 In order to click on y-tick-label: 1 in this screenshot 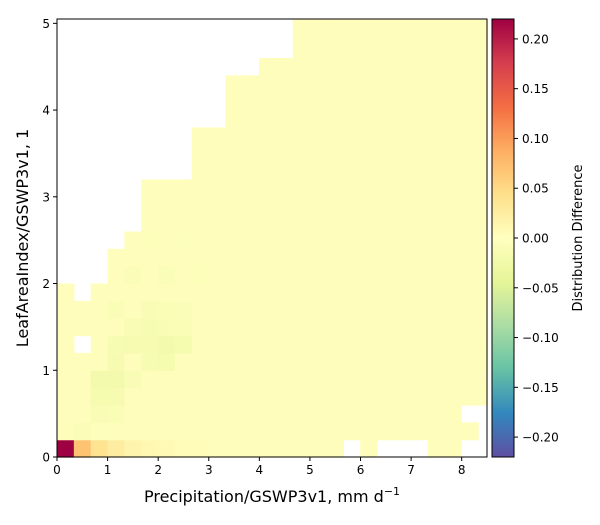, I will do `click(46, 371)`.